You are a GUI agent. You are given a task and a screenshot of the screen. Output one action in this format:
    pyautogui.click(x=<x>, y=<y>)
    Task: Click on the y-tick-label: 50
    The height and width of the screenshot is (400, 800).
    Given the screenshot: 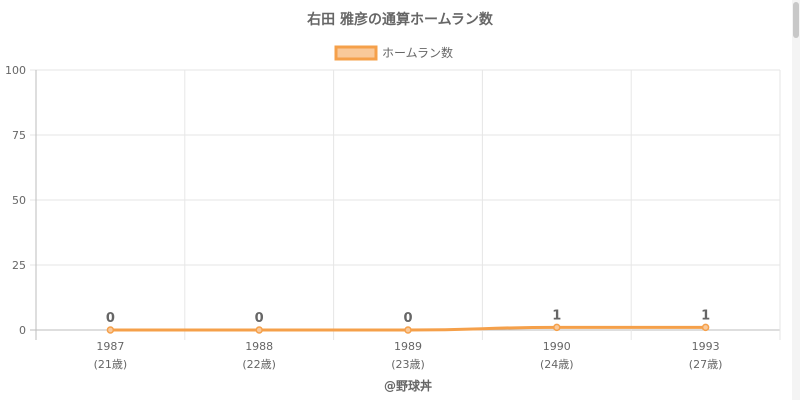 What is the action you would take?
    pyautogui.click(x=19, y=200)
    